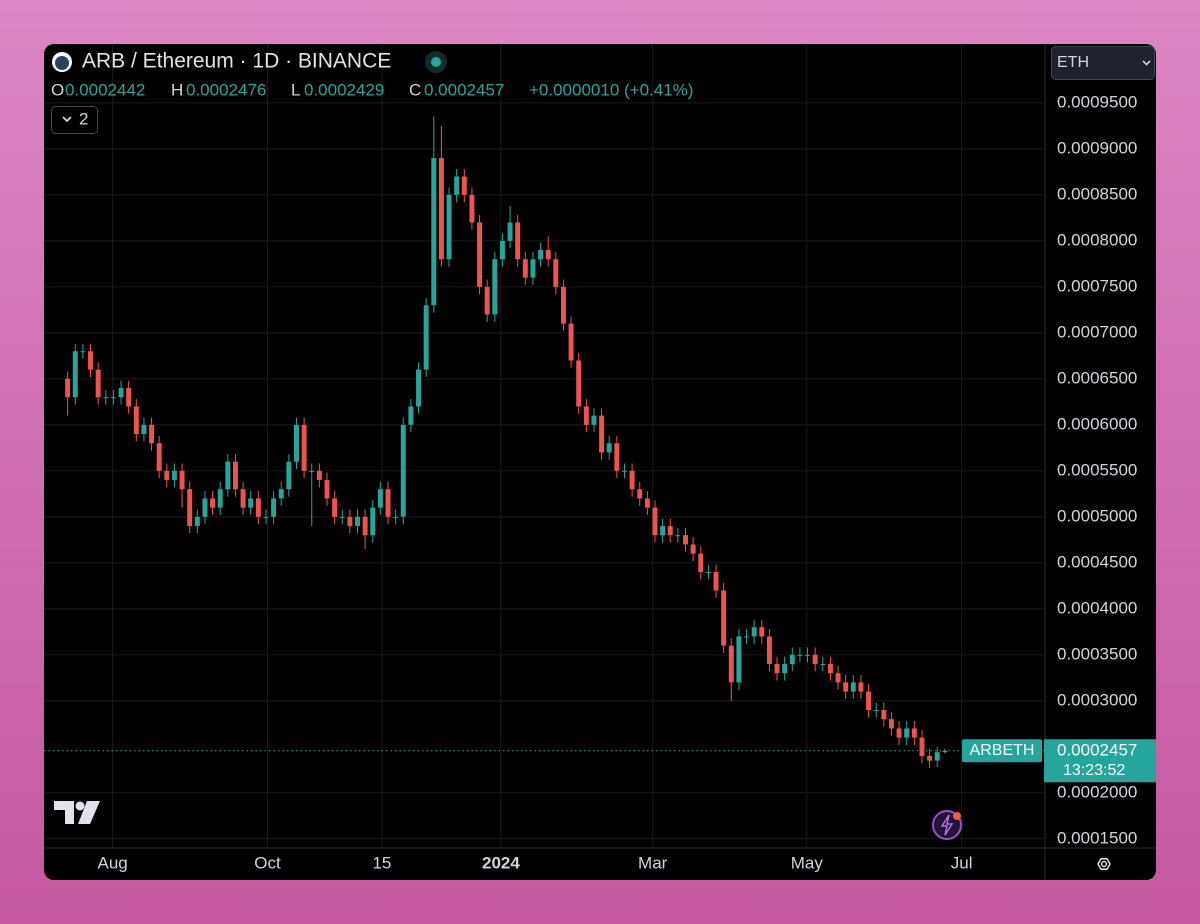 Image resolution: width=1200 pixels, height=924 pixels. Describe the element at coordinates (113, 862) in the screenshot. I see `x-tick-label: Aug` at that location.